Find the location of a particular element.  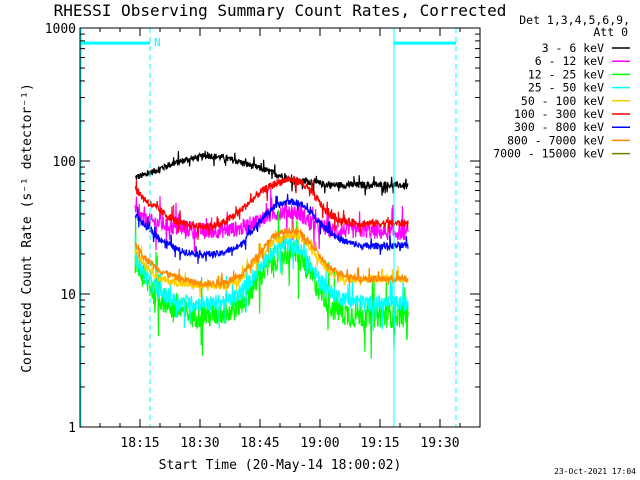

y-tick-label: 1000 is located at coordinates (60, 29).